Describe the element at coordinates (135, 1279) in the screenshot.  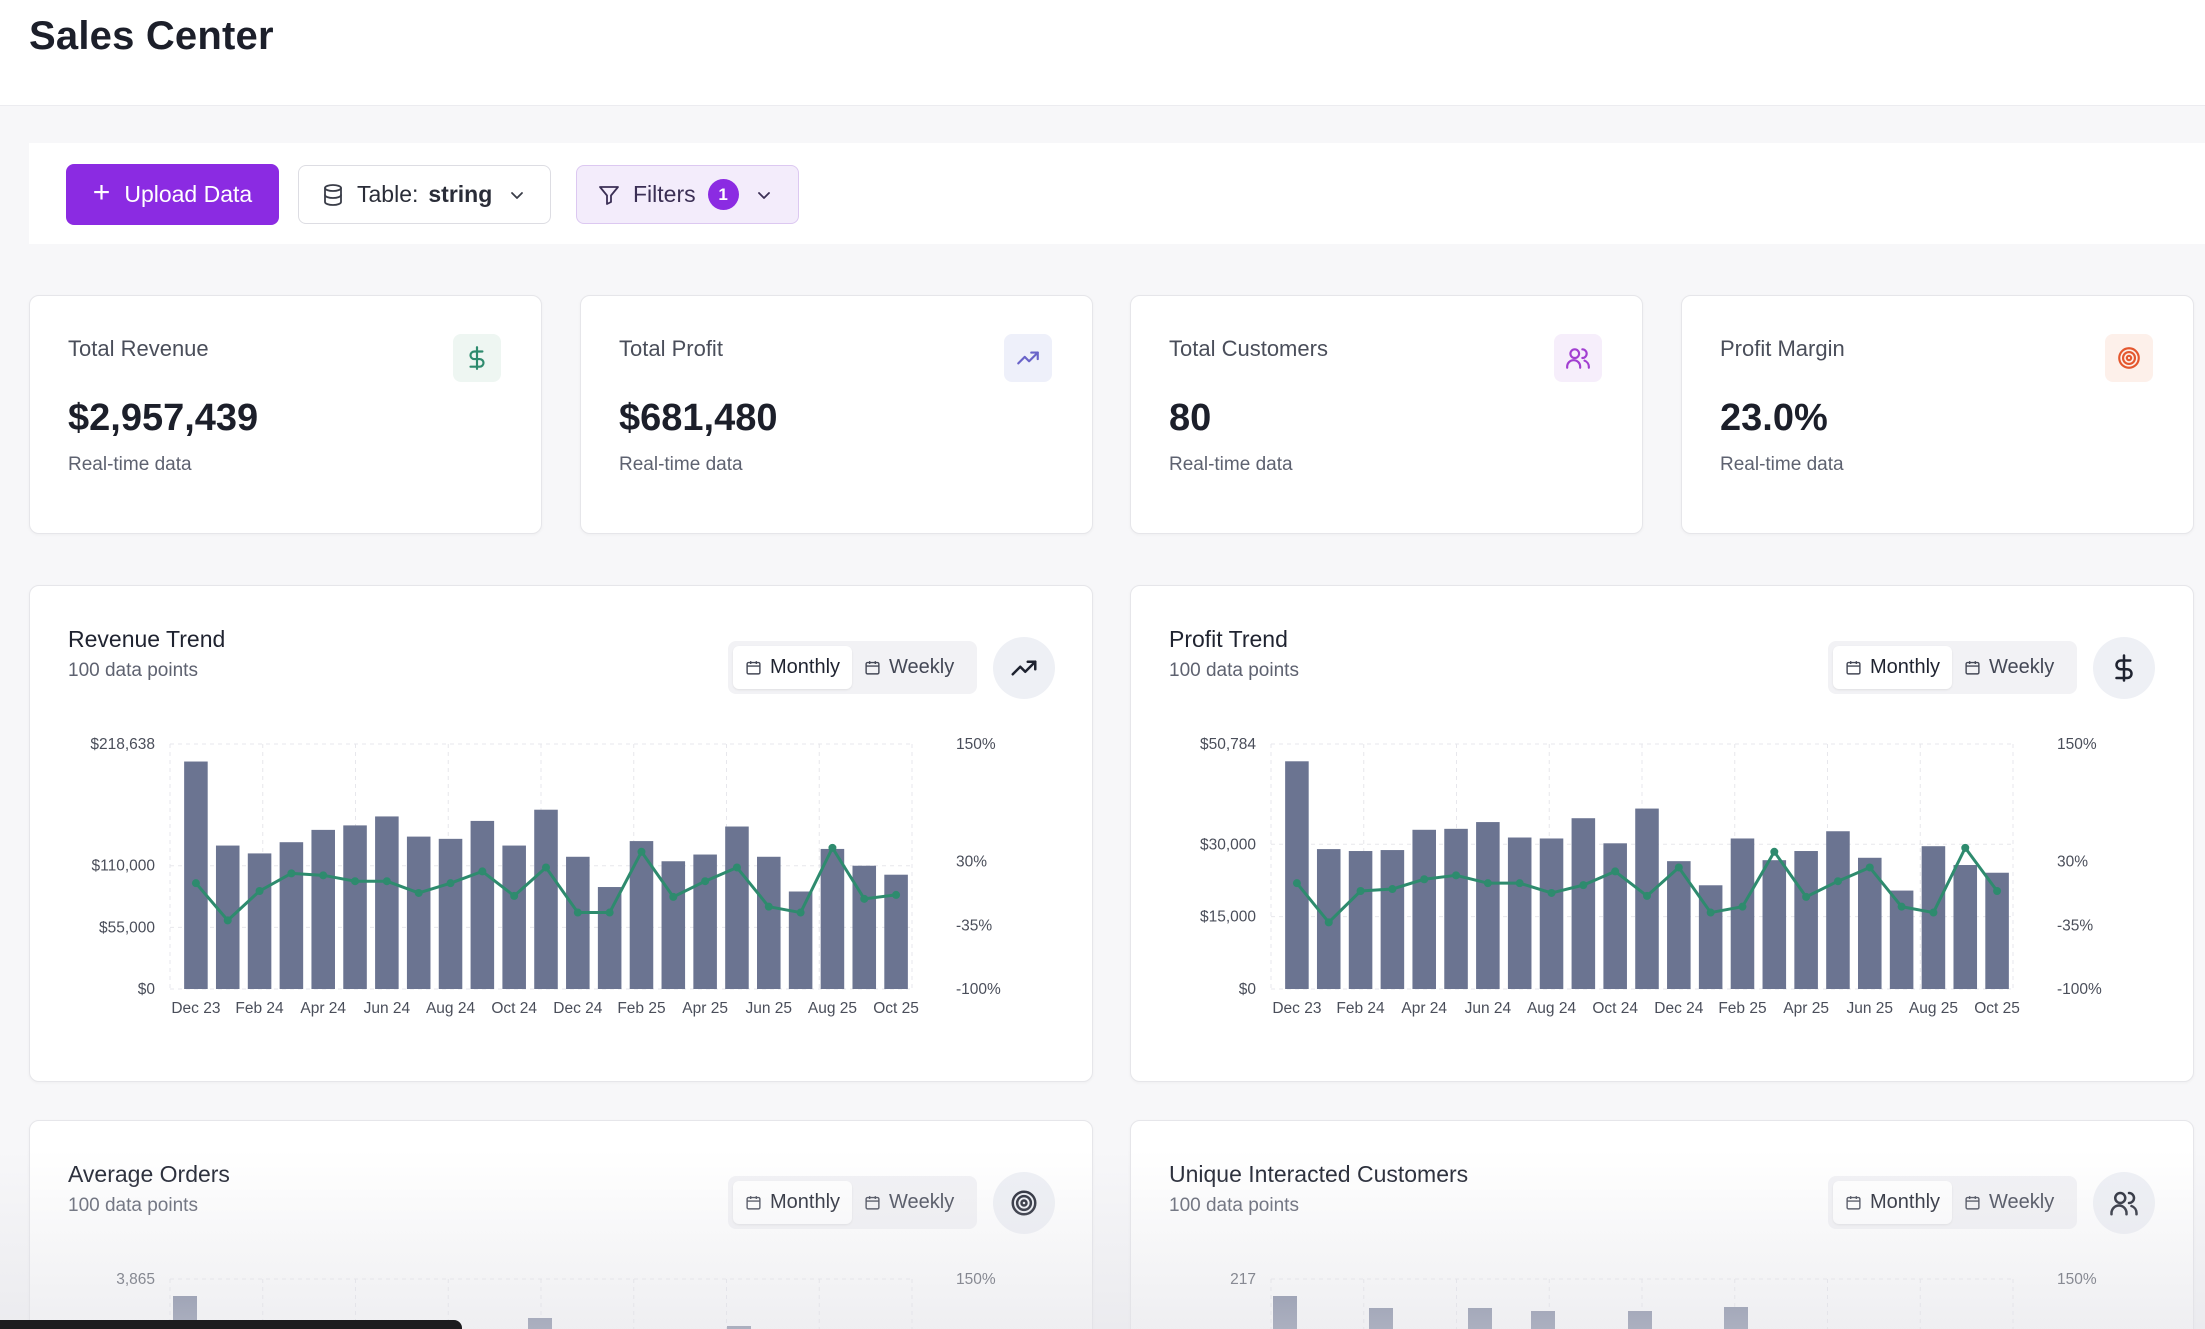
I see `y-tick-label: 3,865` at that location.